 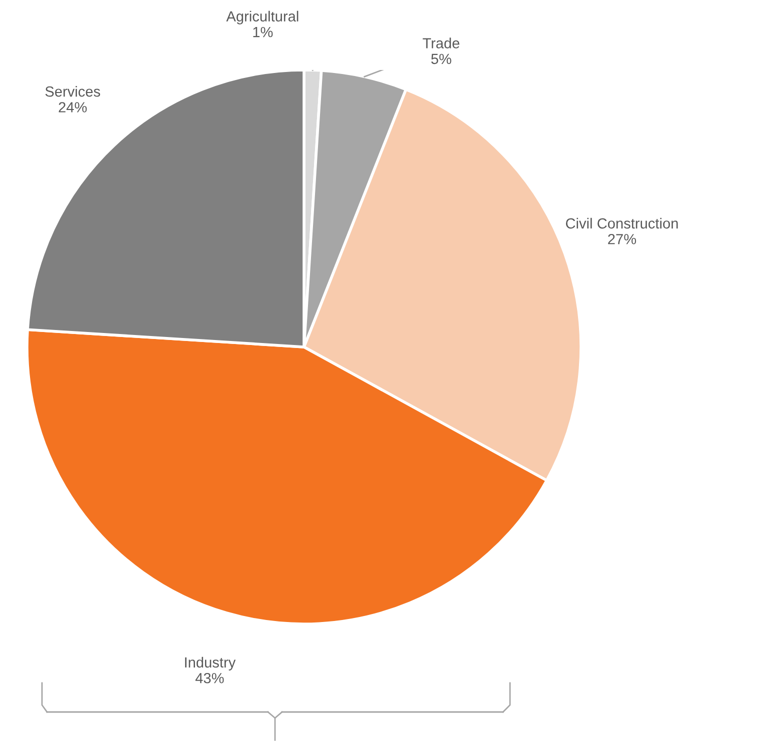 What do you see at coordinates (209, 678) in the screenshot?
I see `data-label: 43%` at bounding box center [209, 678].